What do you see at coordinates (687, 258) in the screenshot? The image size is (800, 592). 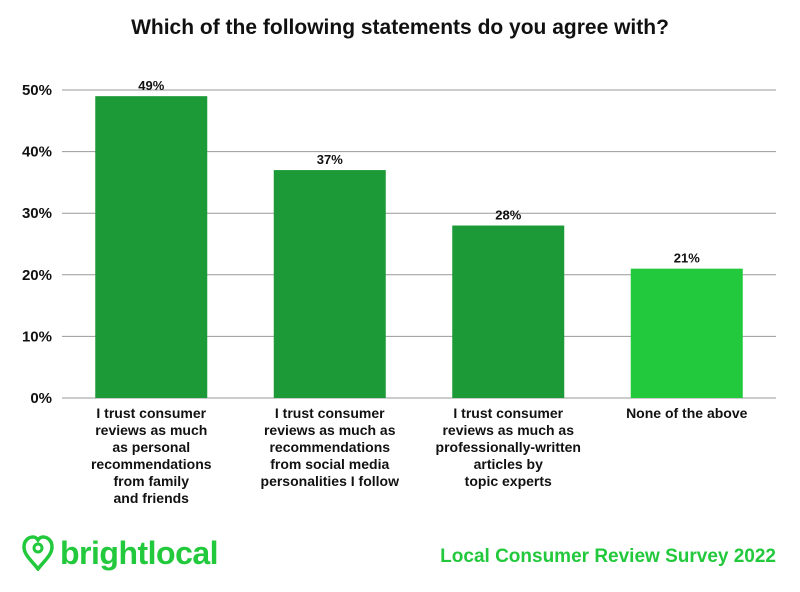 I see `data-label: 21%` at bounding box center [687, 258].